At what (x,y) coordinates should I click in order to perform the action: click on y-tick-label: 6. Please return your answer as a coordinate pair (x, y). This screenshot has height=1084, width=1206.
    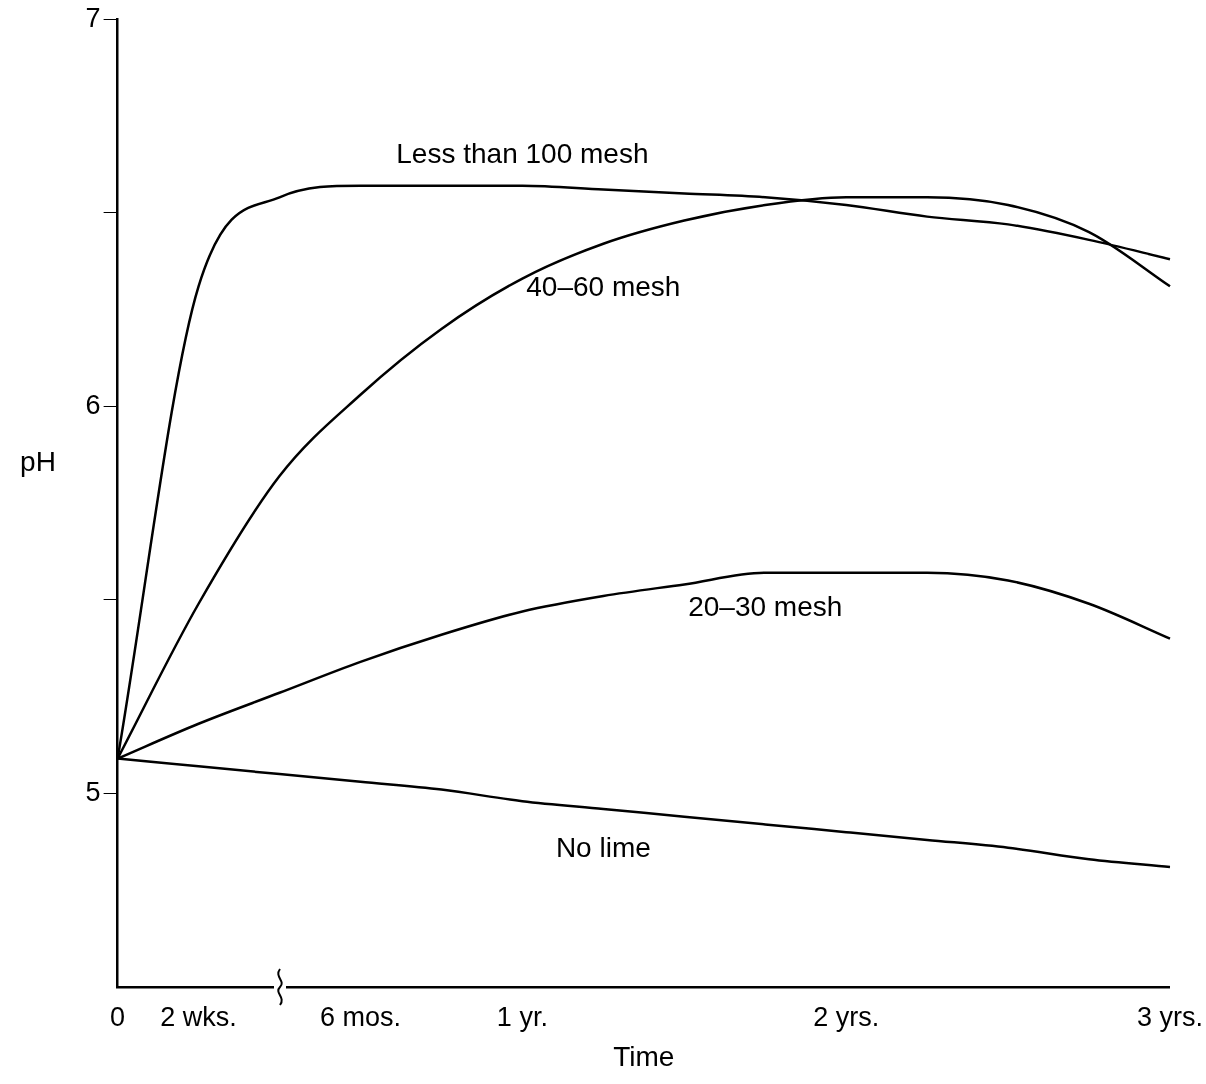
    Looking at the image, I should click on (93, 404).